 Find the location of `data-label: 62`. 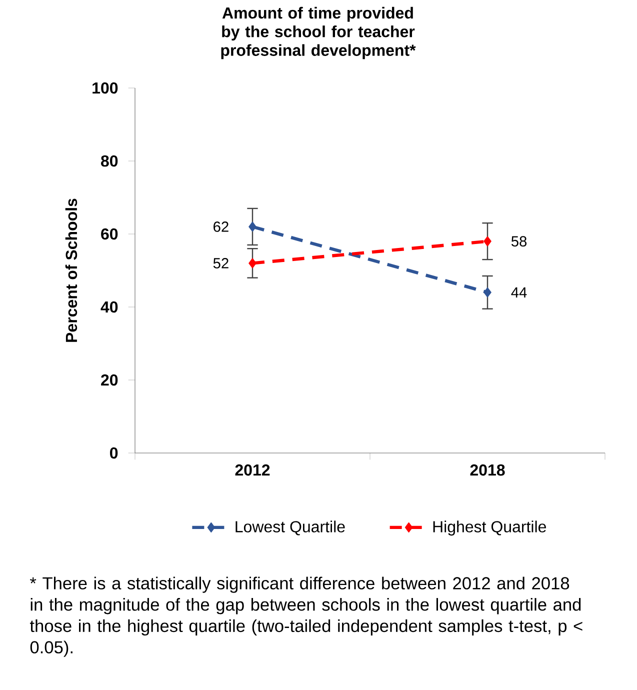

data-label: 62 is located at coordinates (221, 227).